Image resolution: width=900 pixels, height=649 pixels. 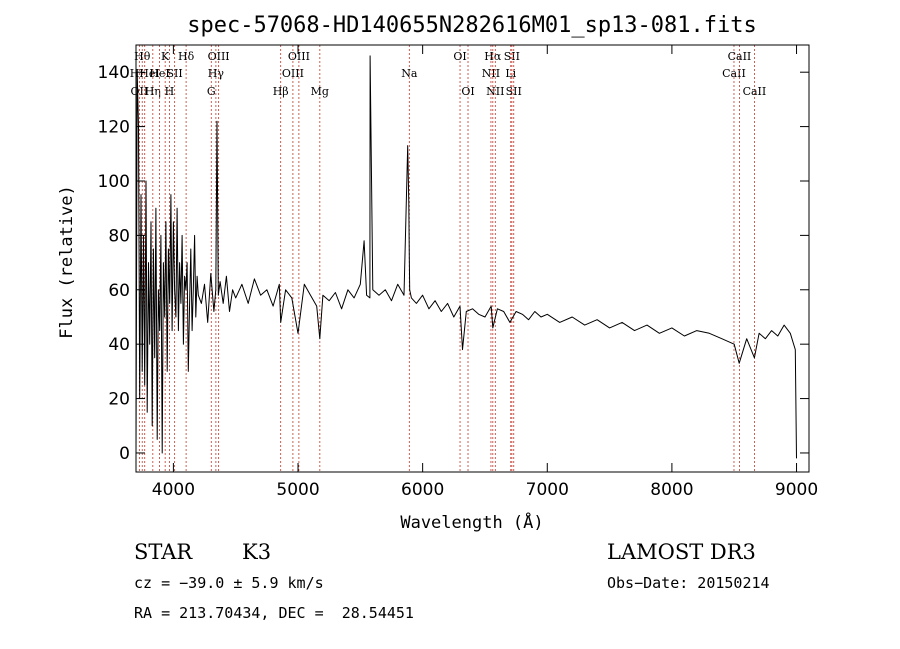 What do you see at coordinates (119, 291) in the screenshot?
I see `y-tick-label-3: 60` at bounding box center [119, 291].